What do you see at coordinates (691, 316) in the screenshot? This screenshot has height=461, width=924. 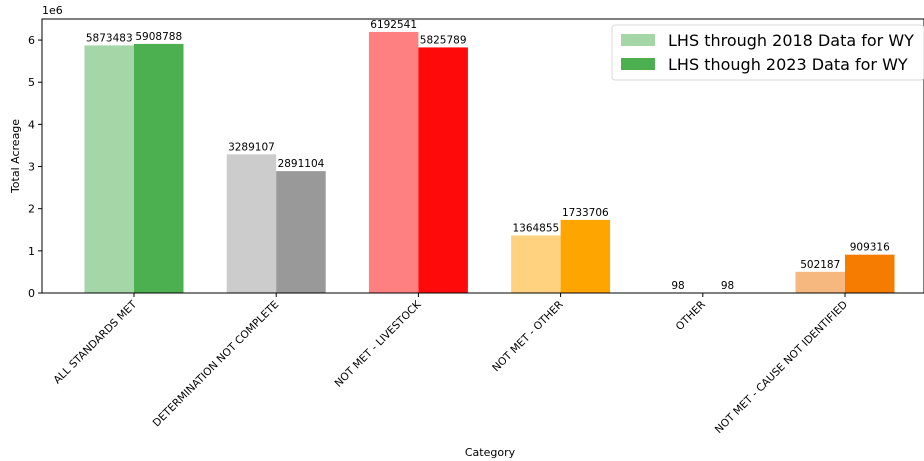 I see `x-tick-label: OTHER` at bounding box center [691, 316].